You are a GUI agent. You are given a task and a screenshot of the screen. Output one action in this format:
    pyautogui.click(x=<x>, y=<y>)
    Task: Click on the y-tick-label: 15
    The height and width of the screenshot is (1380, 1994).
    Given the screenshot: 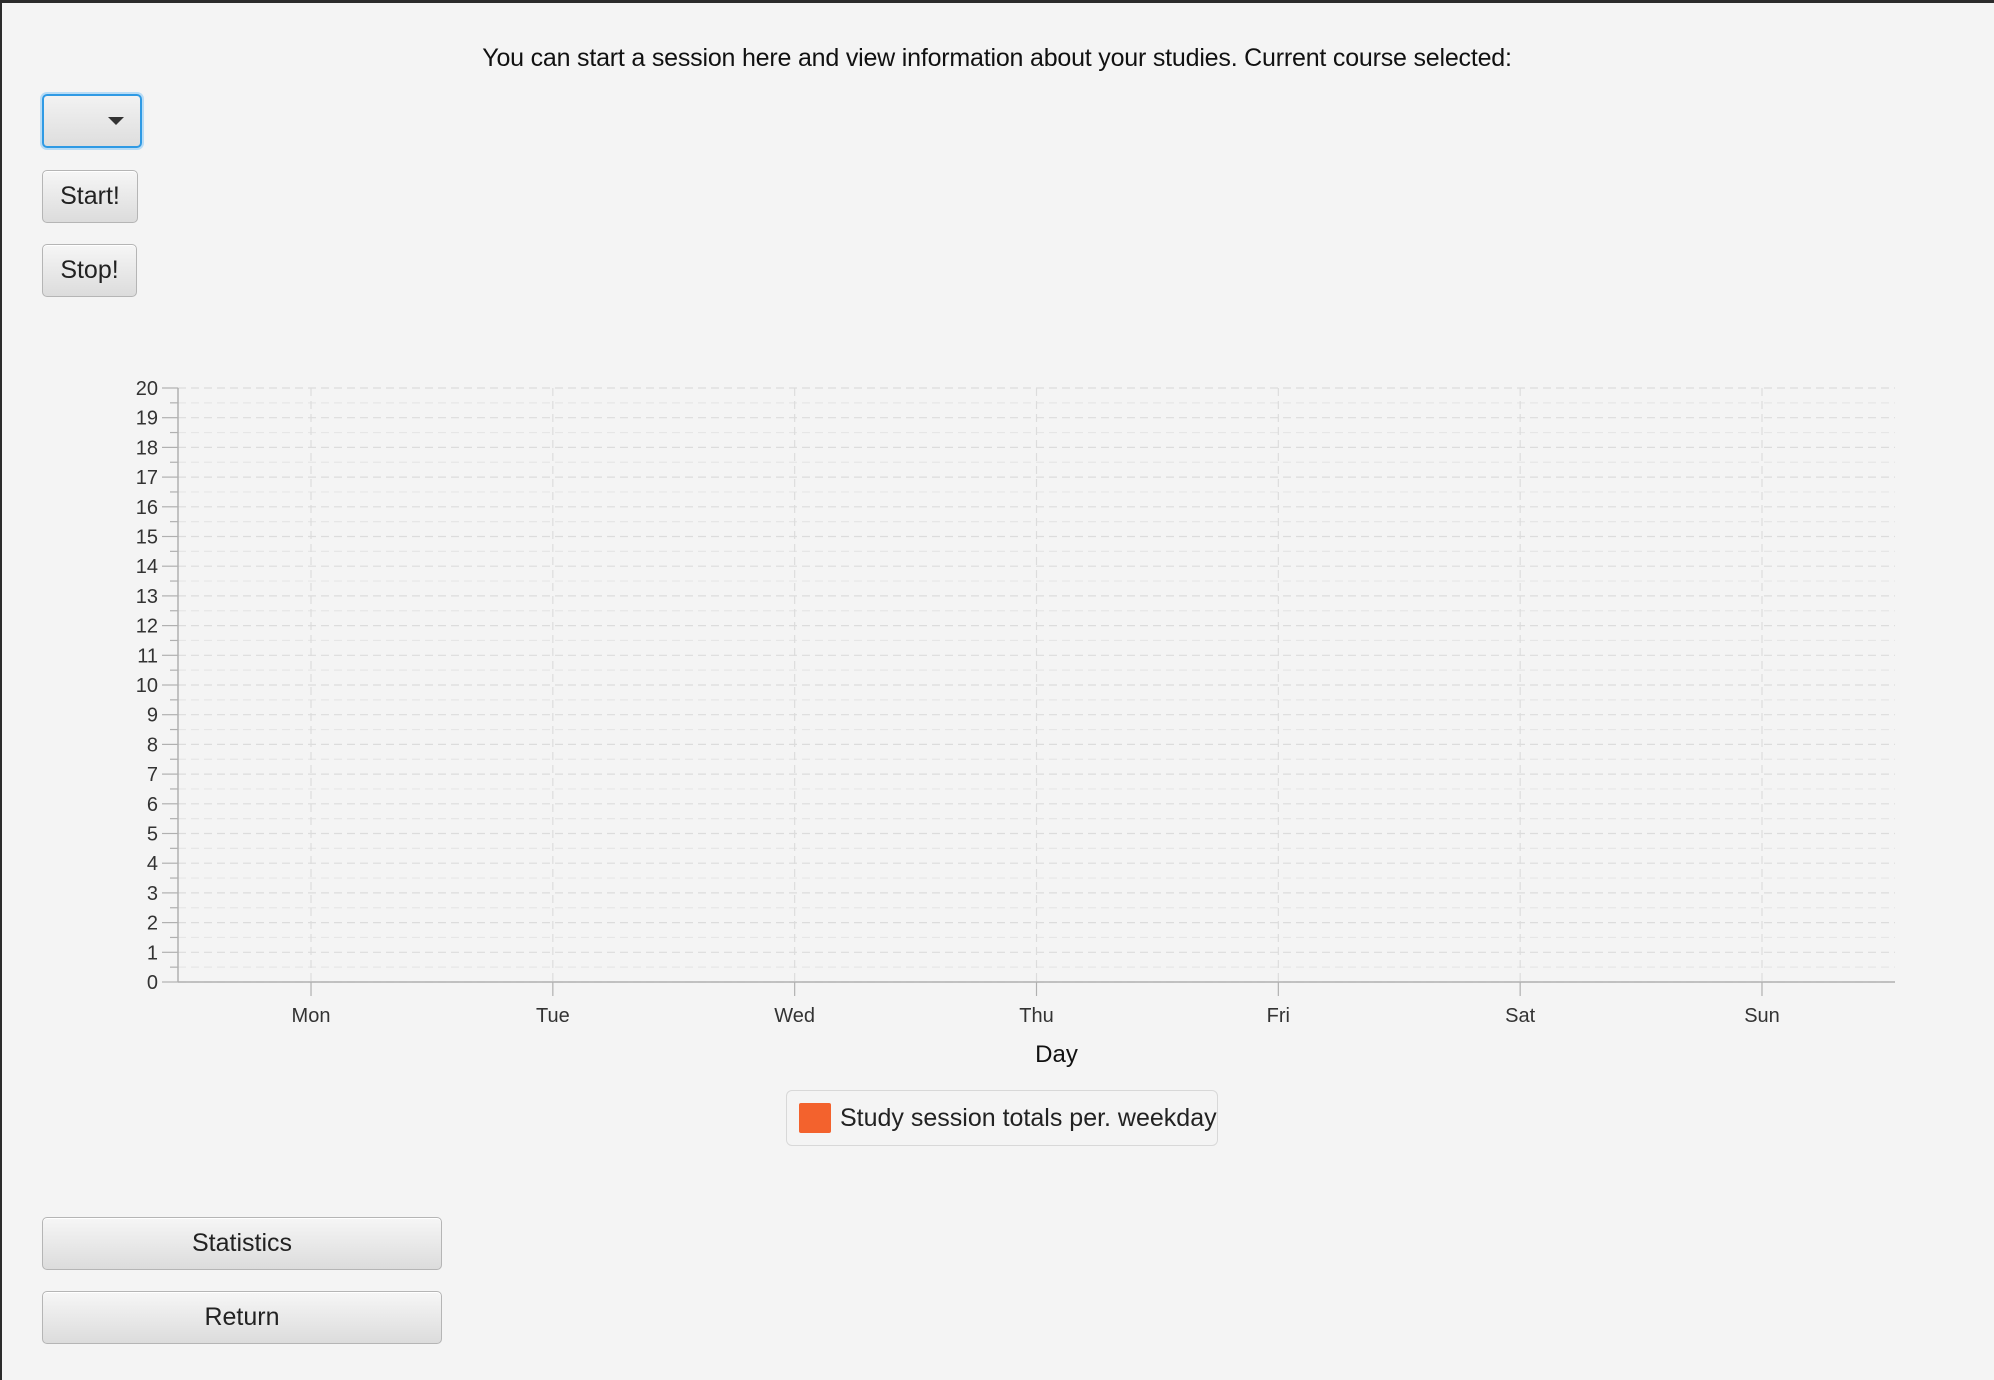 What is the action you would take?
    pyautogui.click(x=147, y=538)
    